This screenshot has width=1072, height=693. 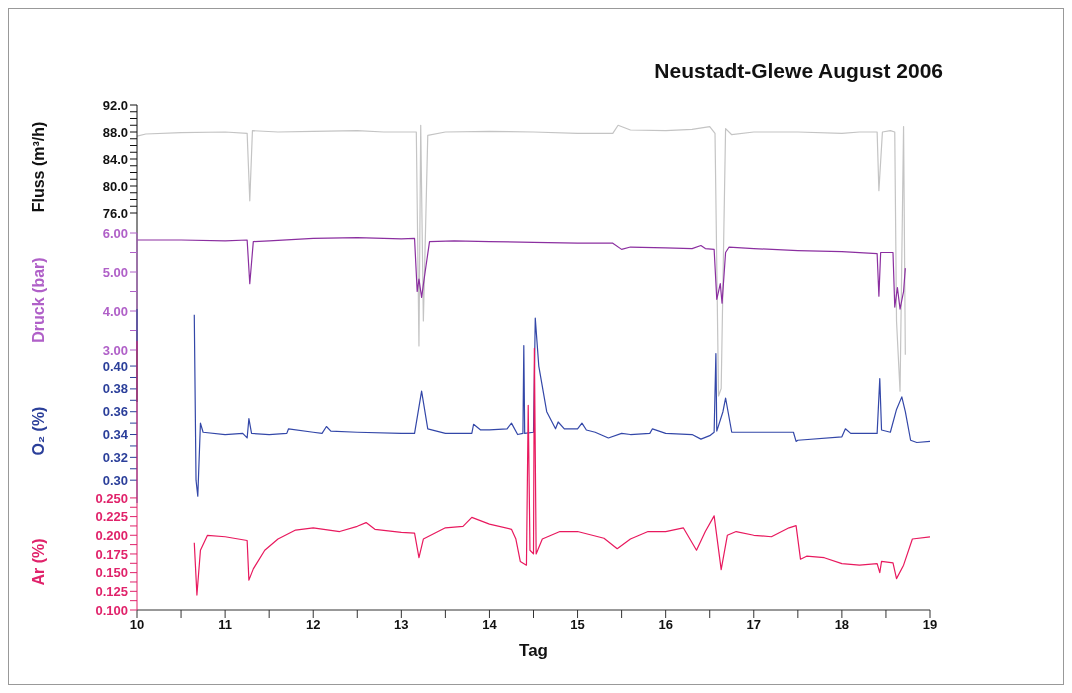 I want to click on y-tick-label: 76.0, so click(x=115, y=213).